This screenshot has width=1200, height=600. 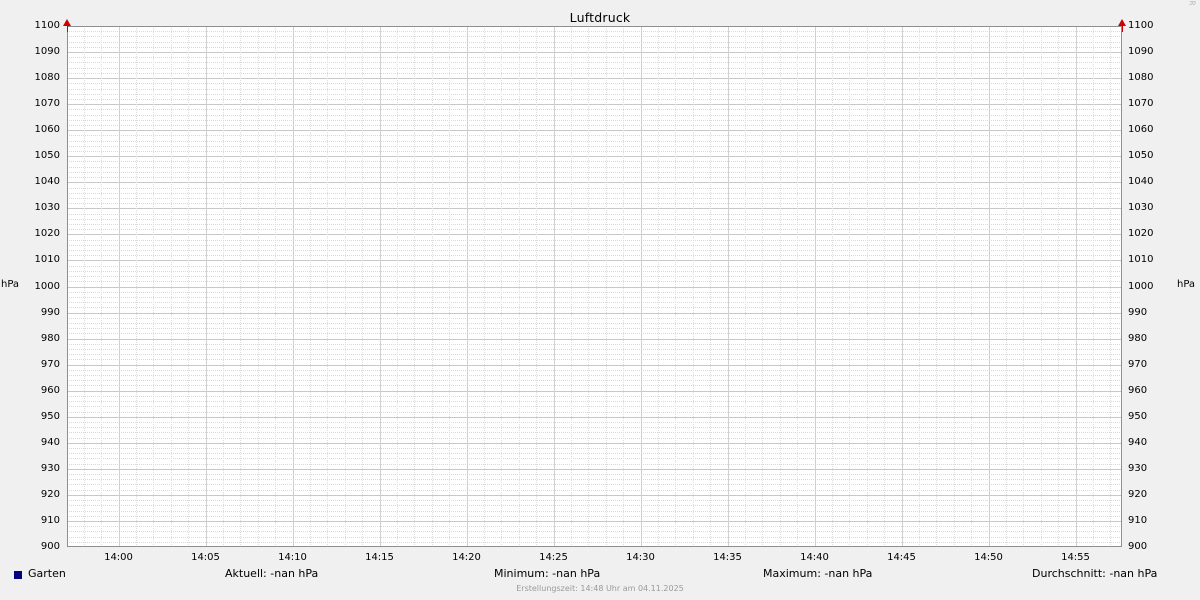 What do you see at coordinates (1141, 233) in the screenshot?
I see `y-tick-label-right: 1020` at bounding box center [1141, 233].